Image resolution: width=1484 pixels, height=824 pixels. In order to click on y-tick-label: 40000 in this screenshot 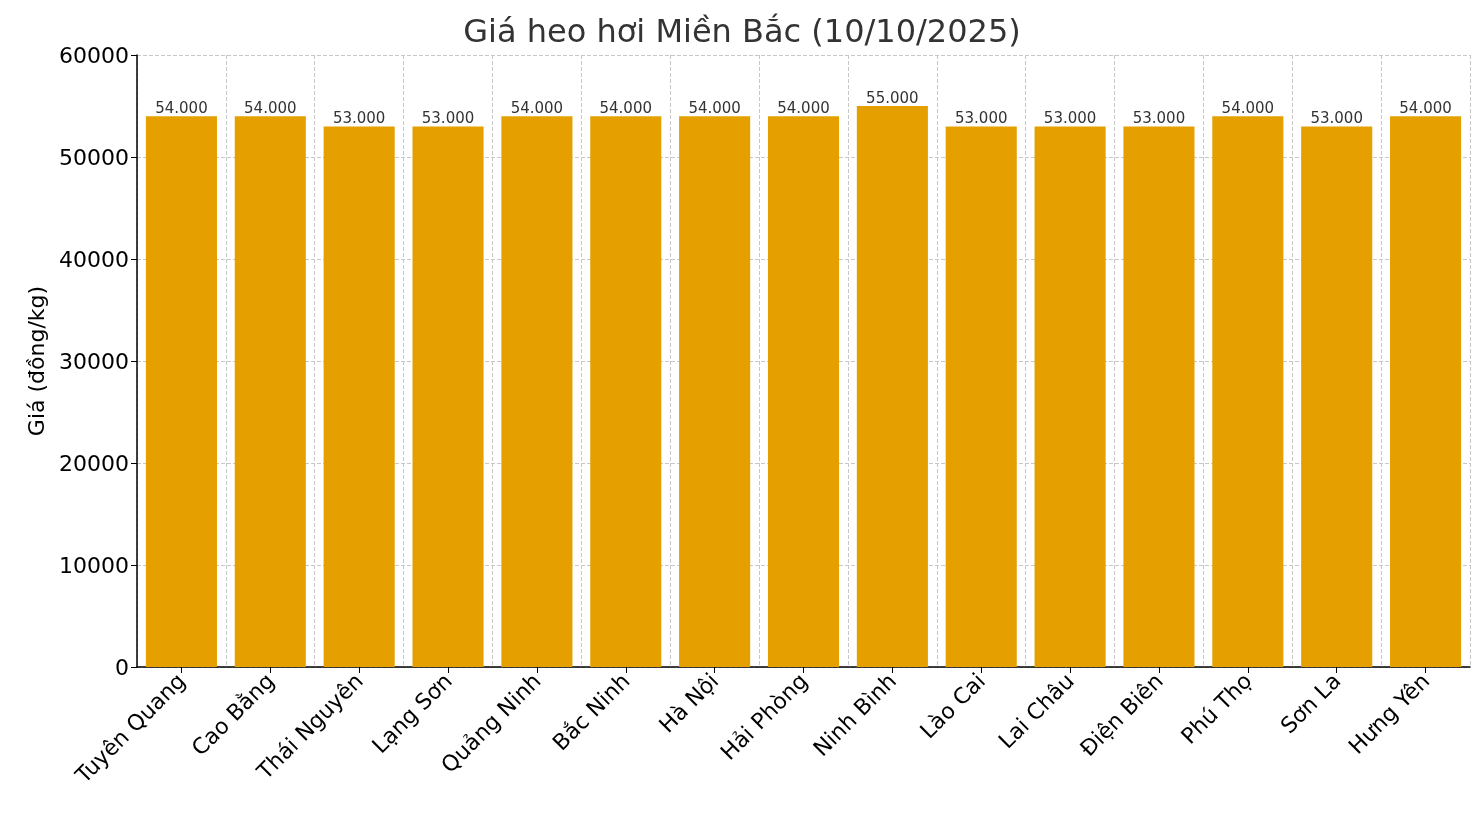, I will do `click(94, 259)`.